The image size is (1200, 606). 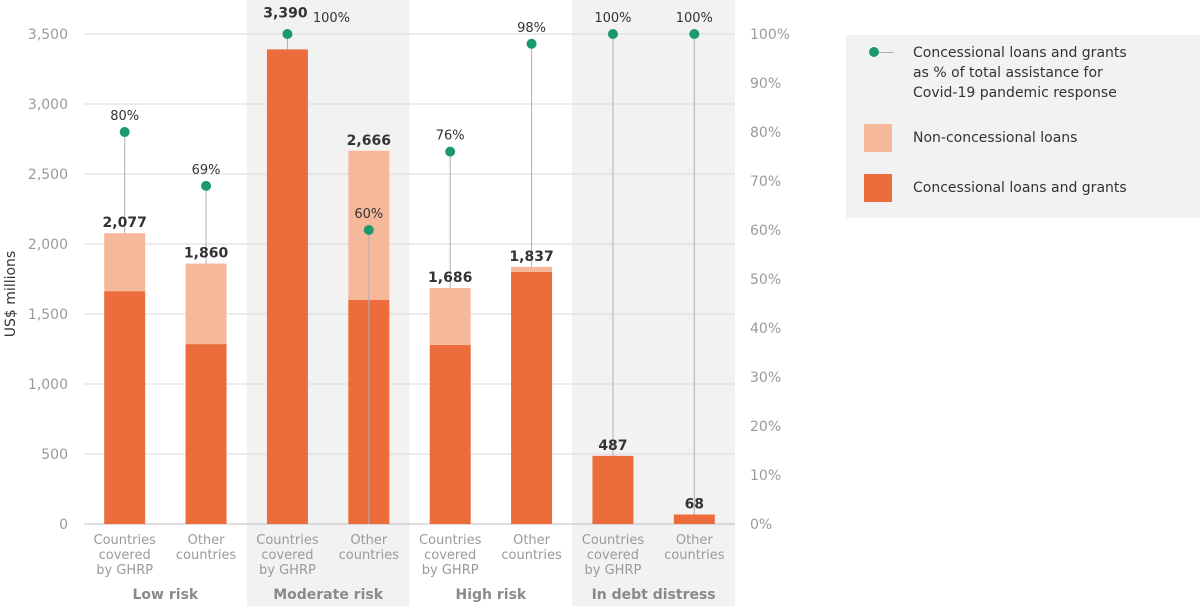 What do you see at coordinates (765, 476) in the screenshot?
I see `y2-tick-label: 10%` at bounding box center [765, 476].